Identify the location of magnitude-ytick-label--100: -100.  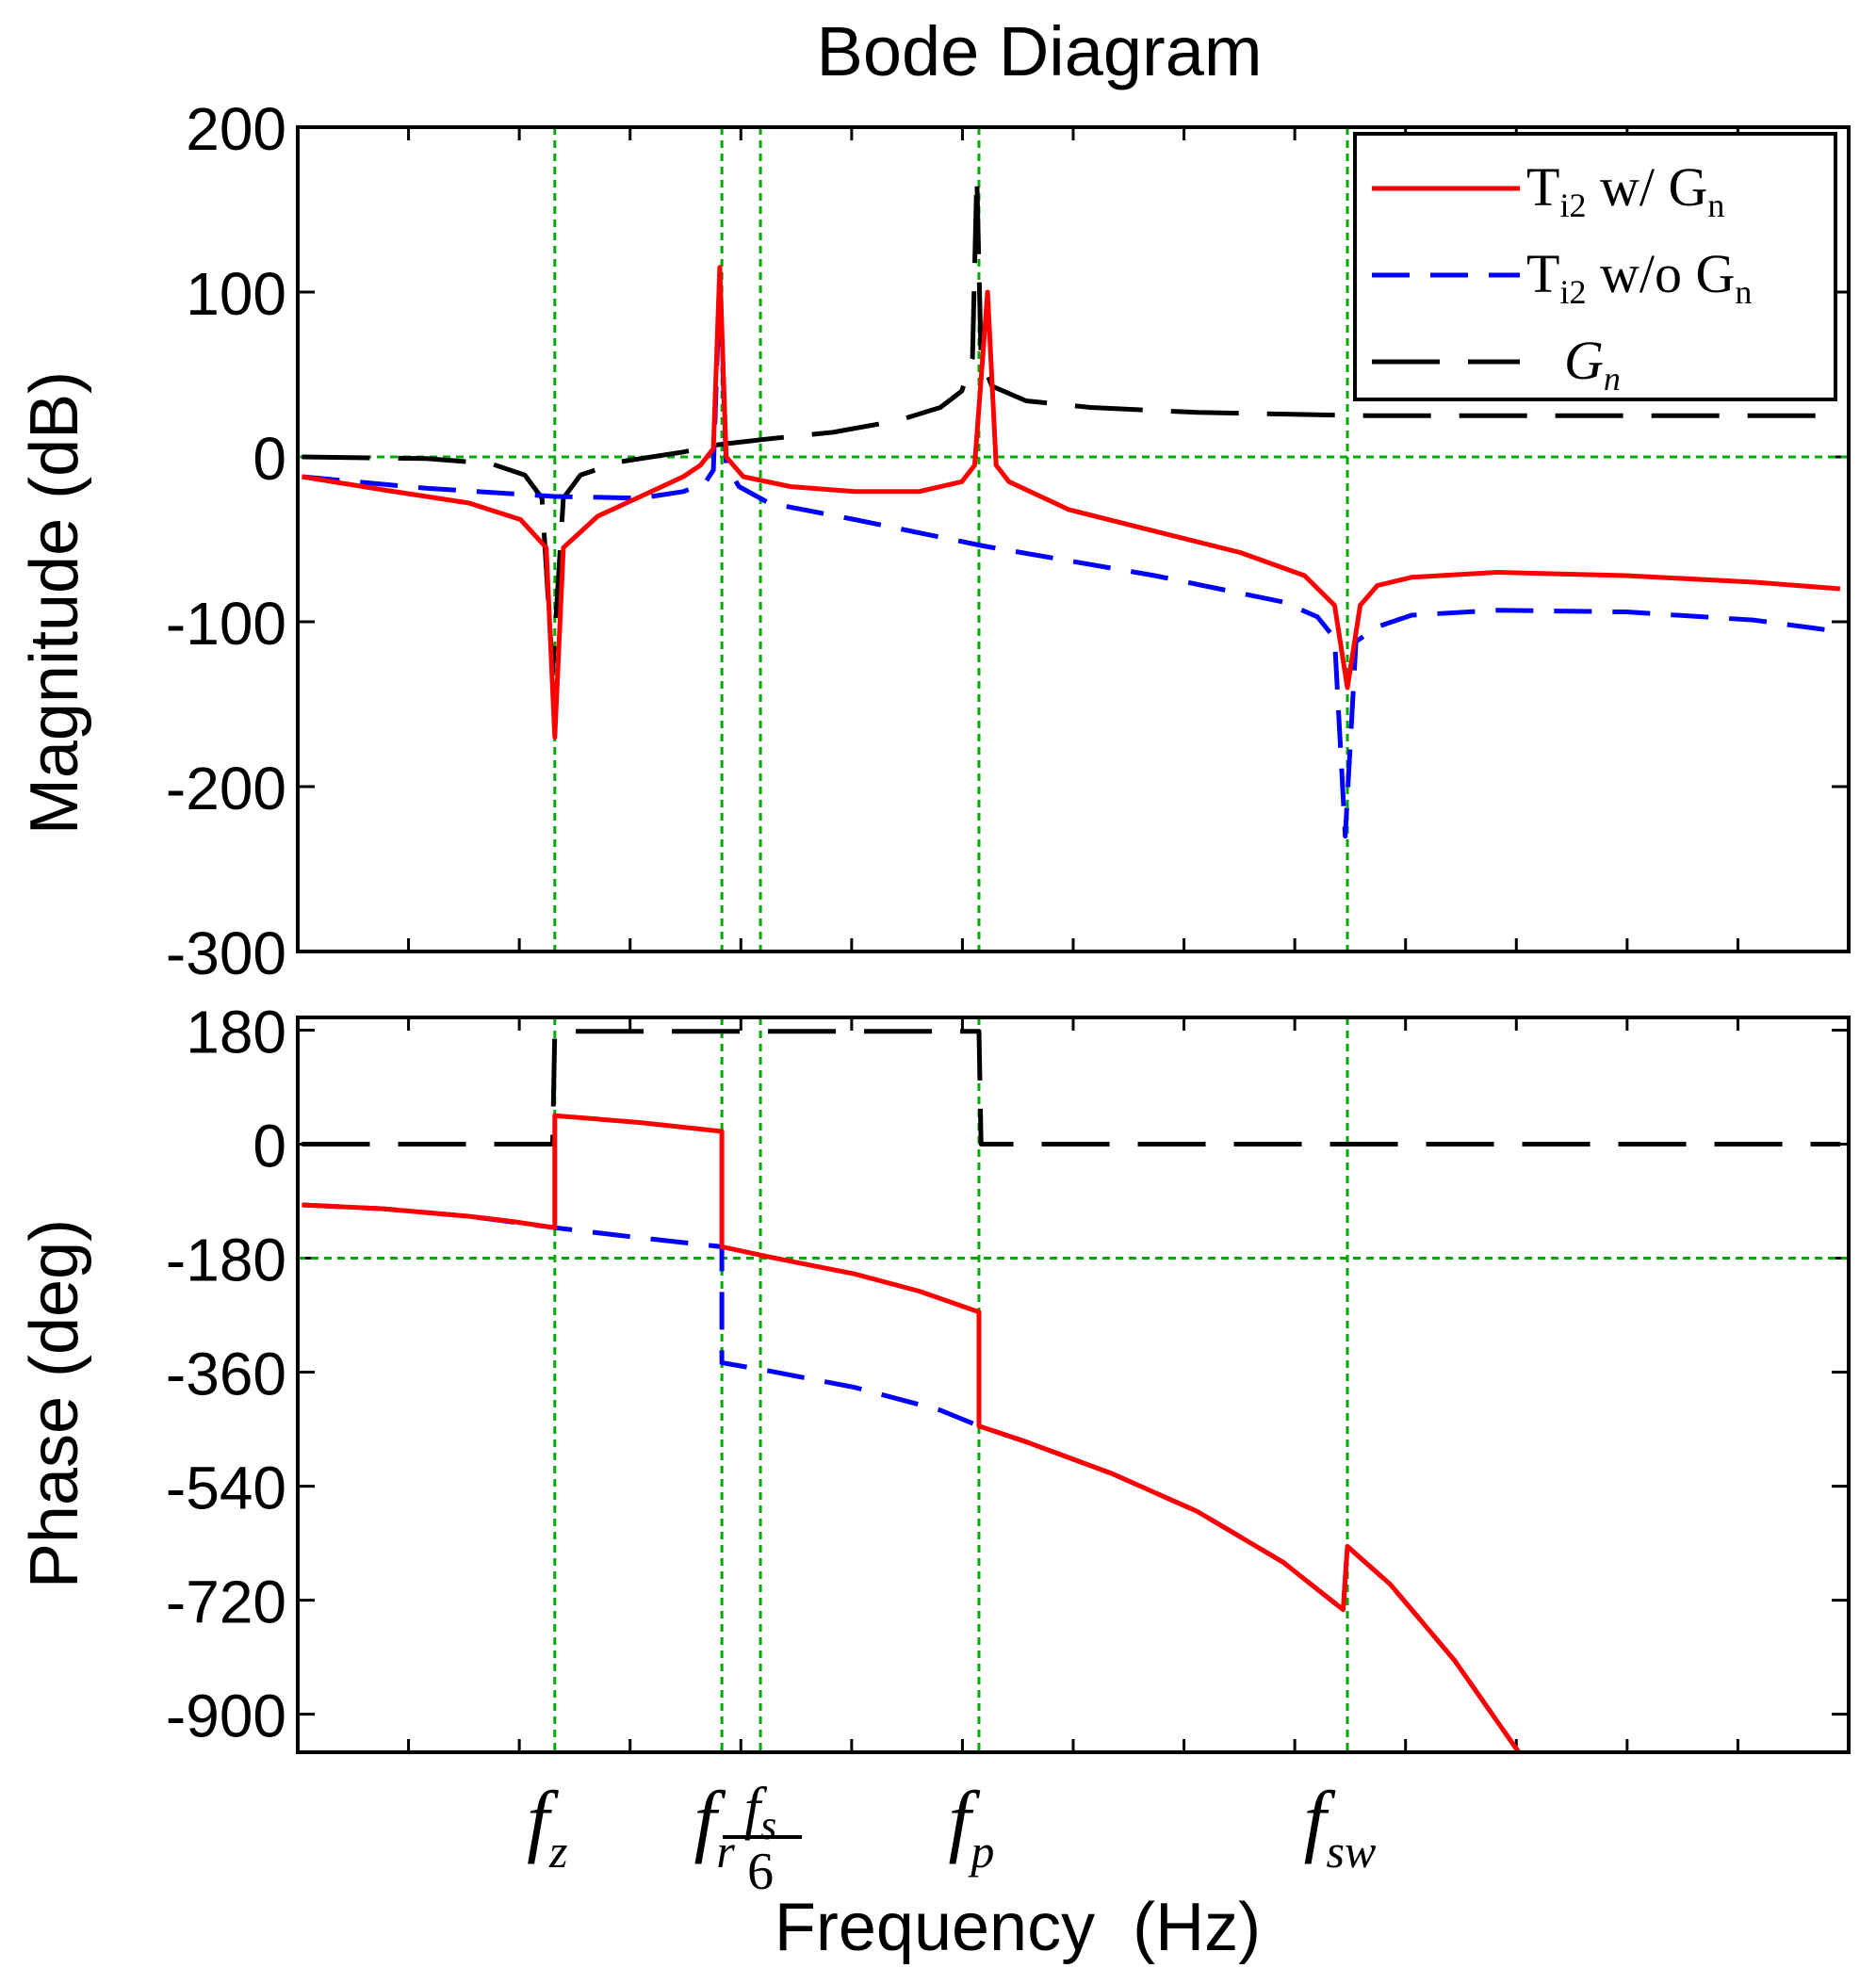
(226, 624).